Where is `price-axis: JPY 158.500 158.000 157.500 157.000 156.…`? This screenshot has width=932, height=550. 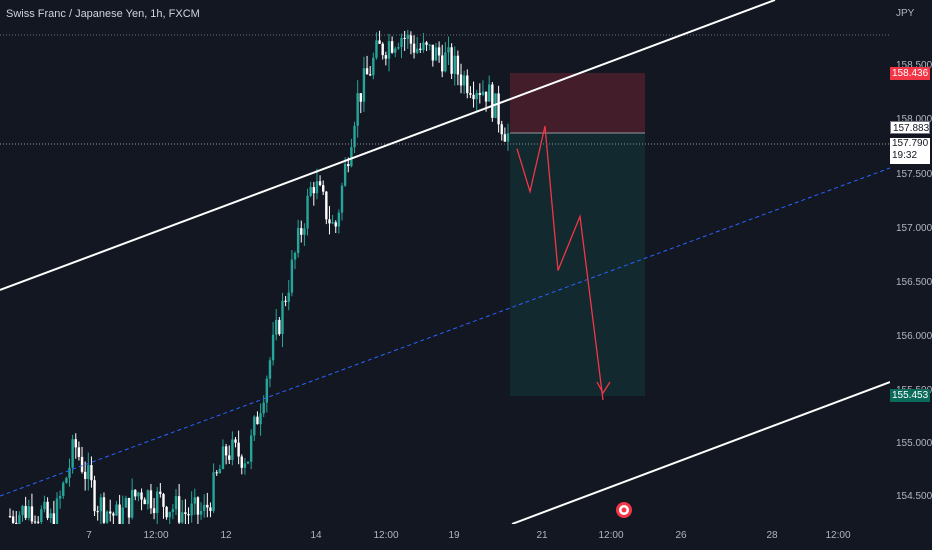 price-axis: JPY 158.500 158.000 157.500 157.000 156.… is located at coordinates (911, 275).